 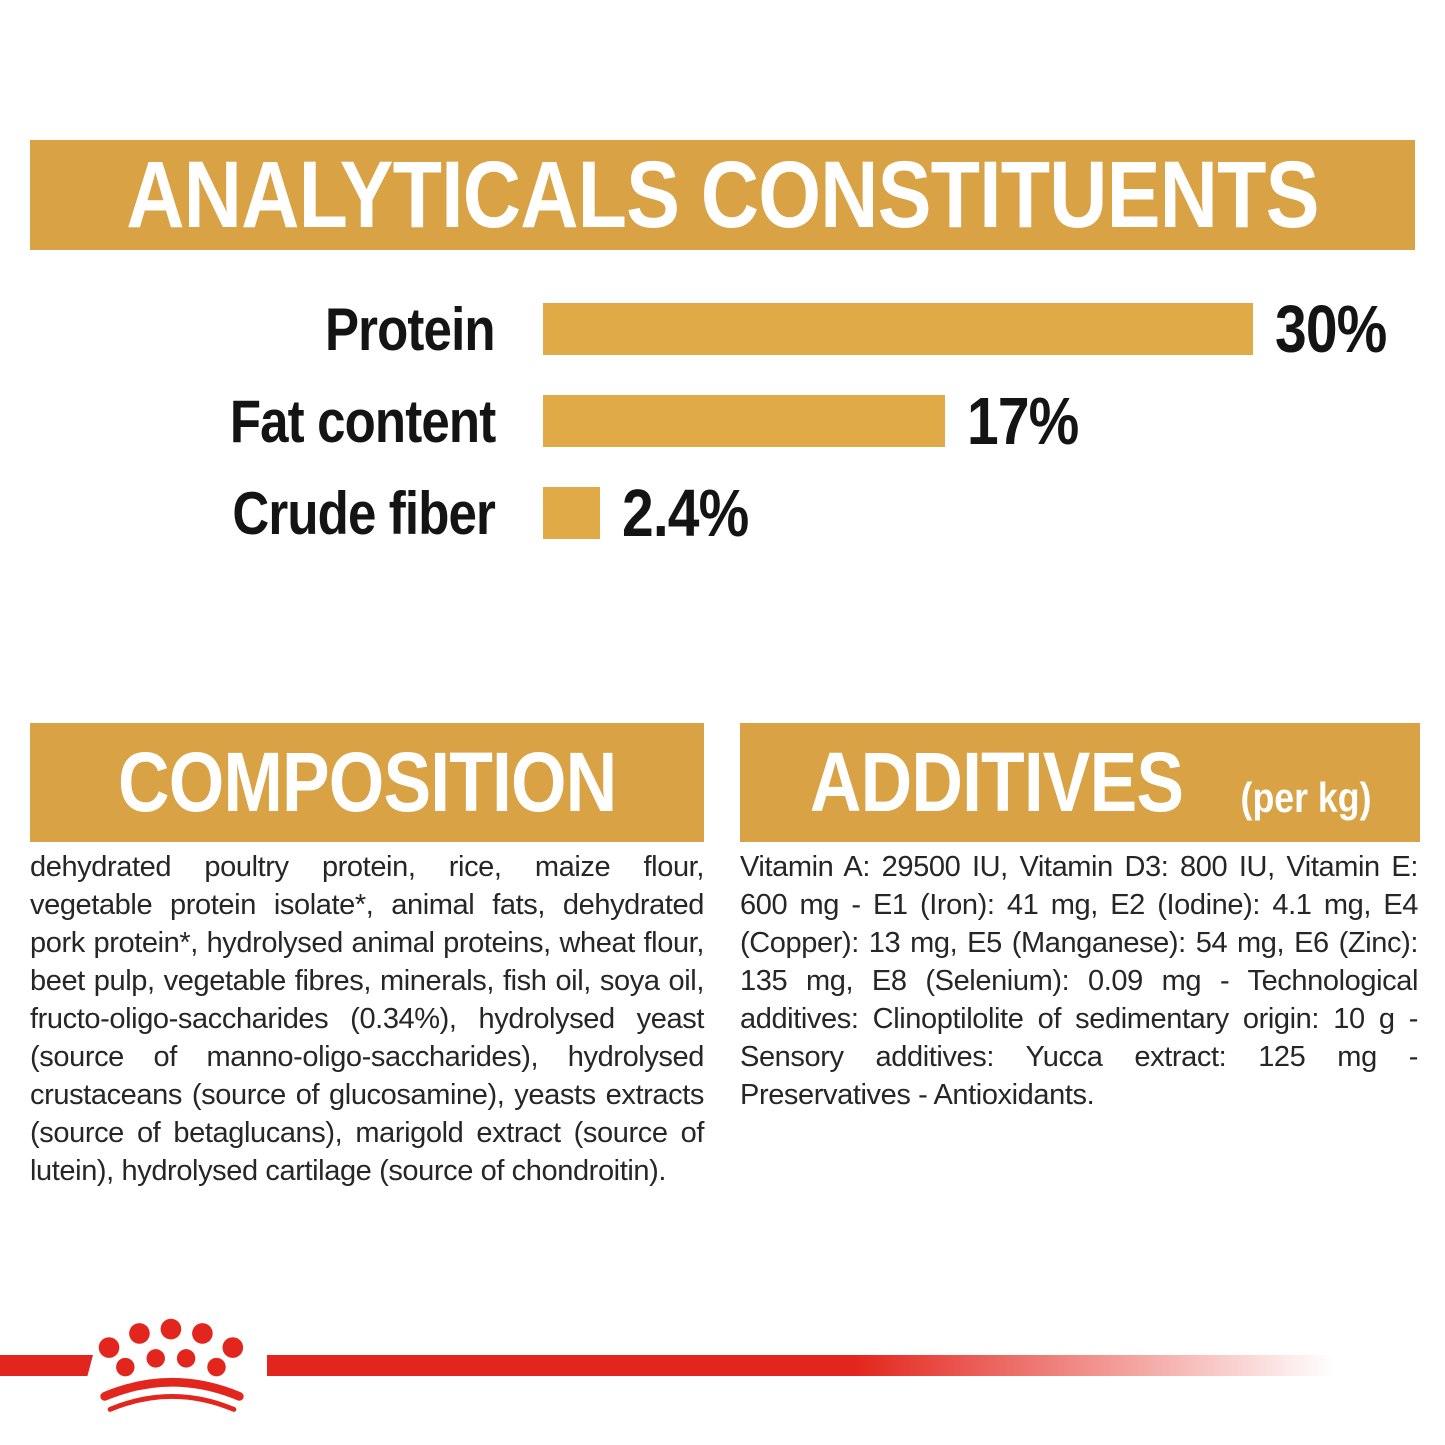 What do you see at coordinates (801, 1365) in the screenshot?
I see `brand-stripe-right` at bounding box center [801, 1365].